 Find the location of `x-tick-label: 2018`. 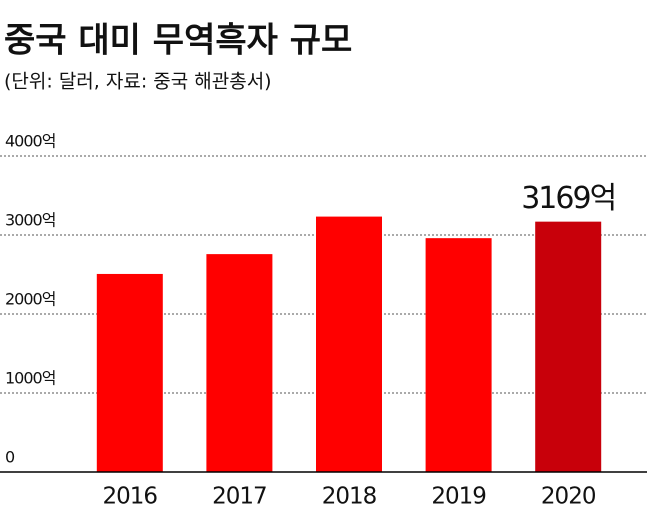

x-tick-label: 2018 is located at coordinates (349, 497).